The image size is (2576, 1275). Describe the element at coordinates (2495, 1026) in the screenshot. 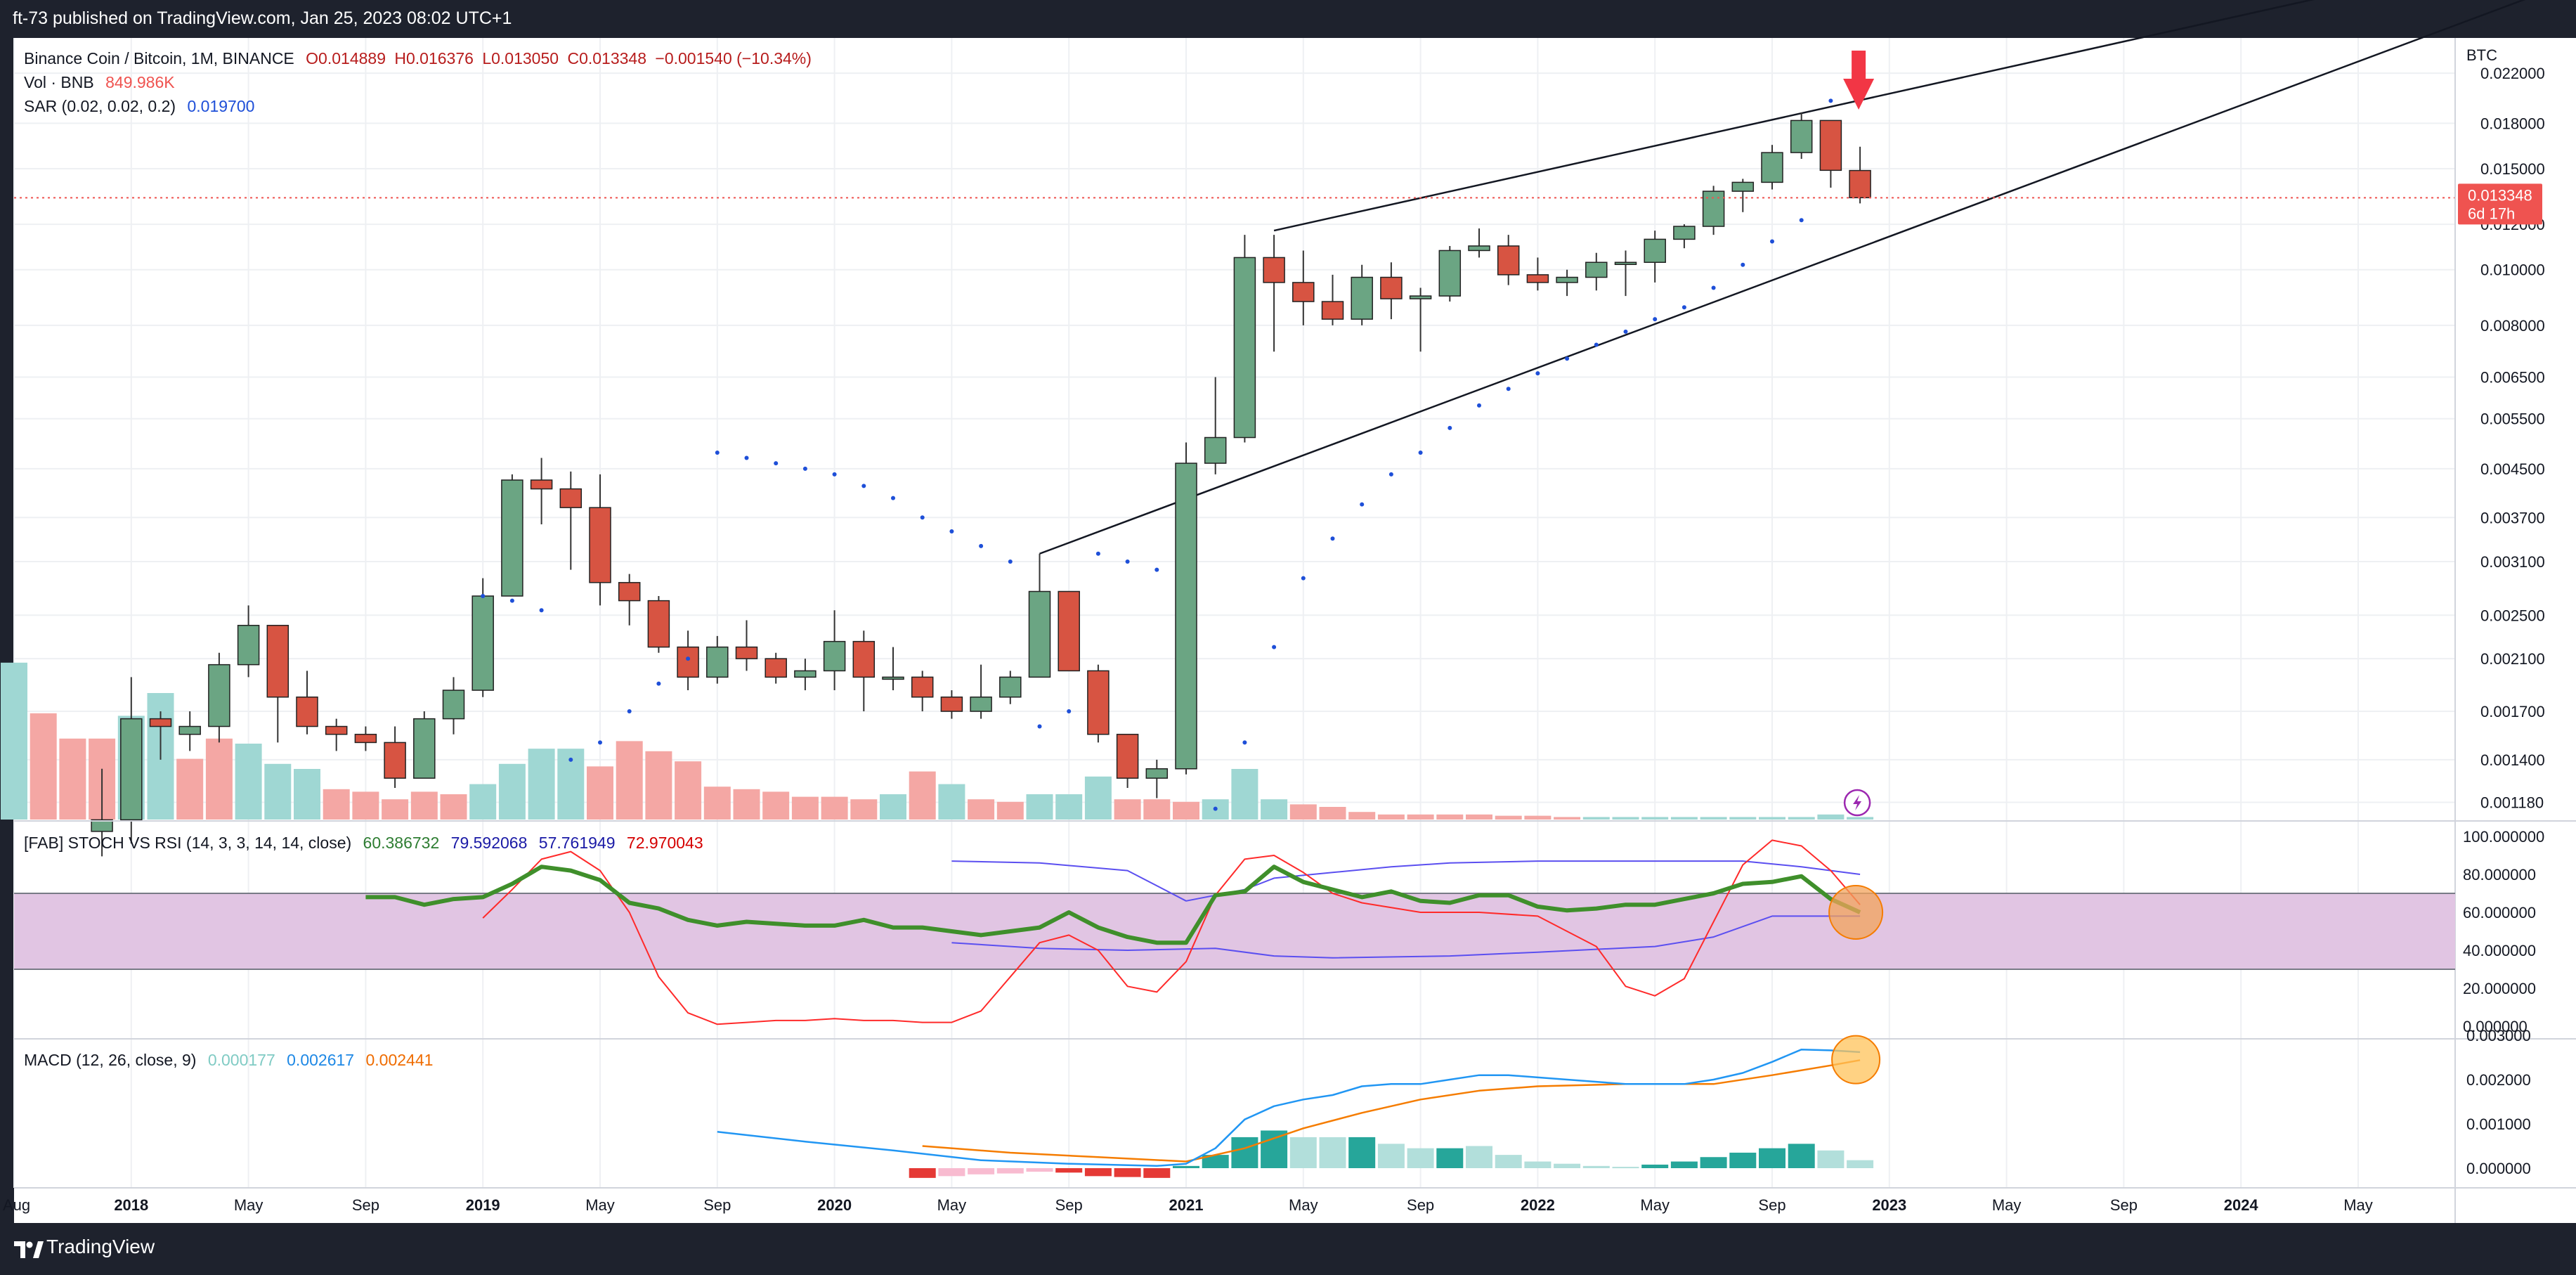

I see `stoch-axis-tick-label: 0.000000` at that location.